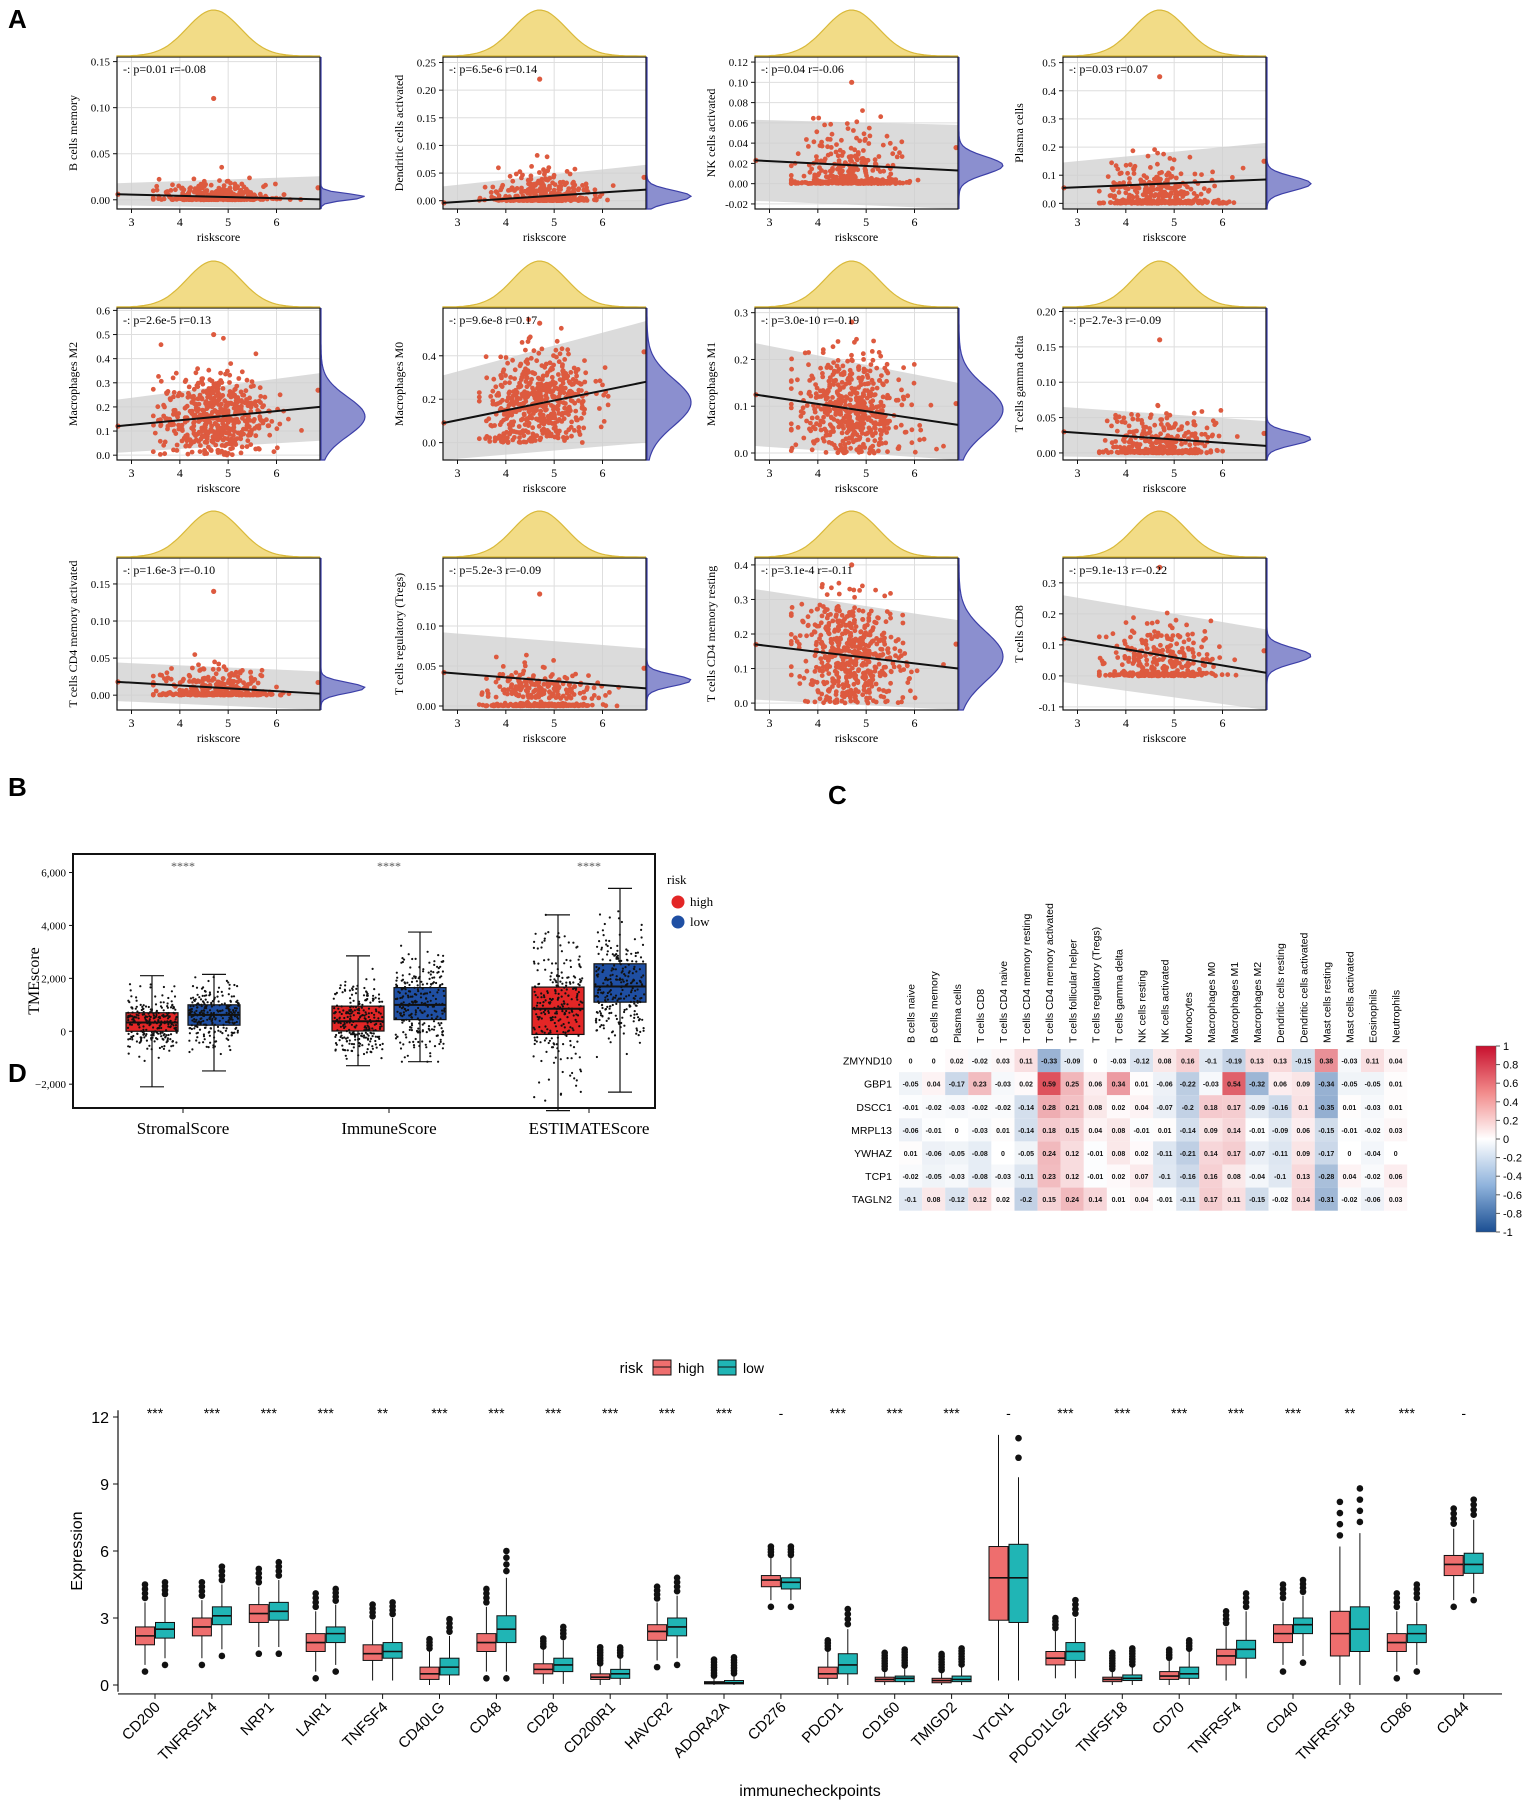 This screenshot has width=1535, height=1803. Describe the element at coordinates (132, 473) in the screenshot. I see `x-tick-label: 3` at that location.